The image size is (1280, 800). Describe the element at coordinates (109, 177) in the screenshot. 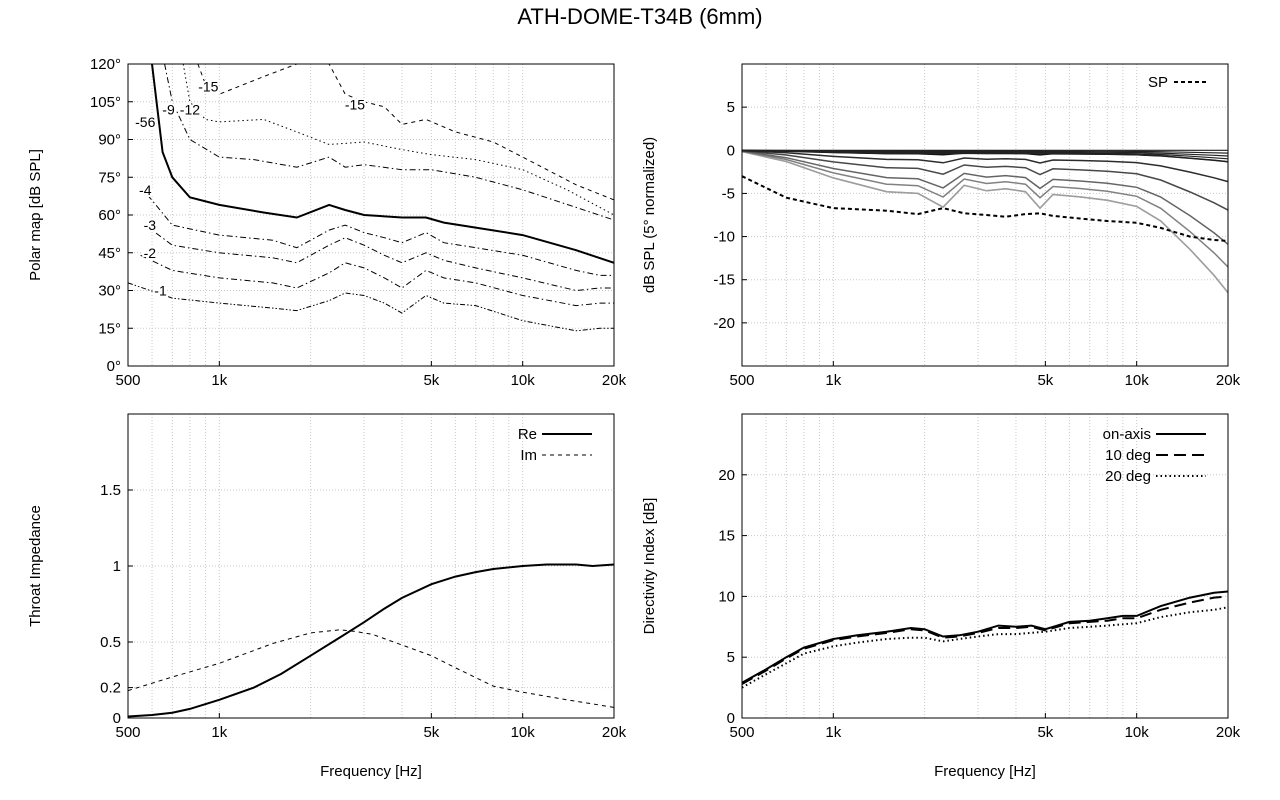

I see `y-tick-label: 75°` at that location.